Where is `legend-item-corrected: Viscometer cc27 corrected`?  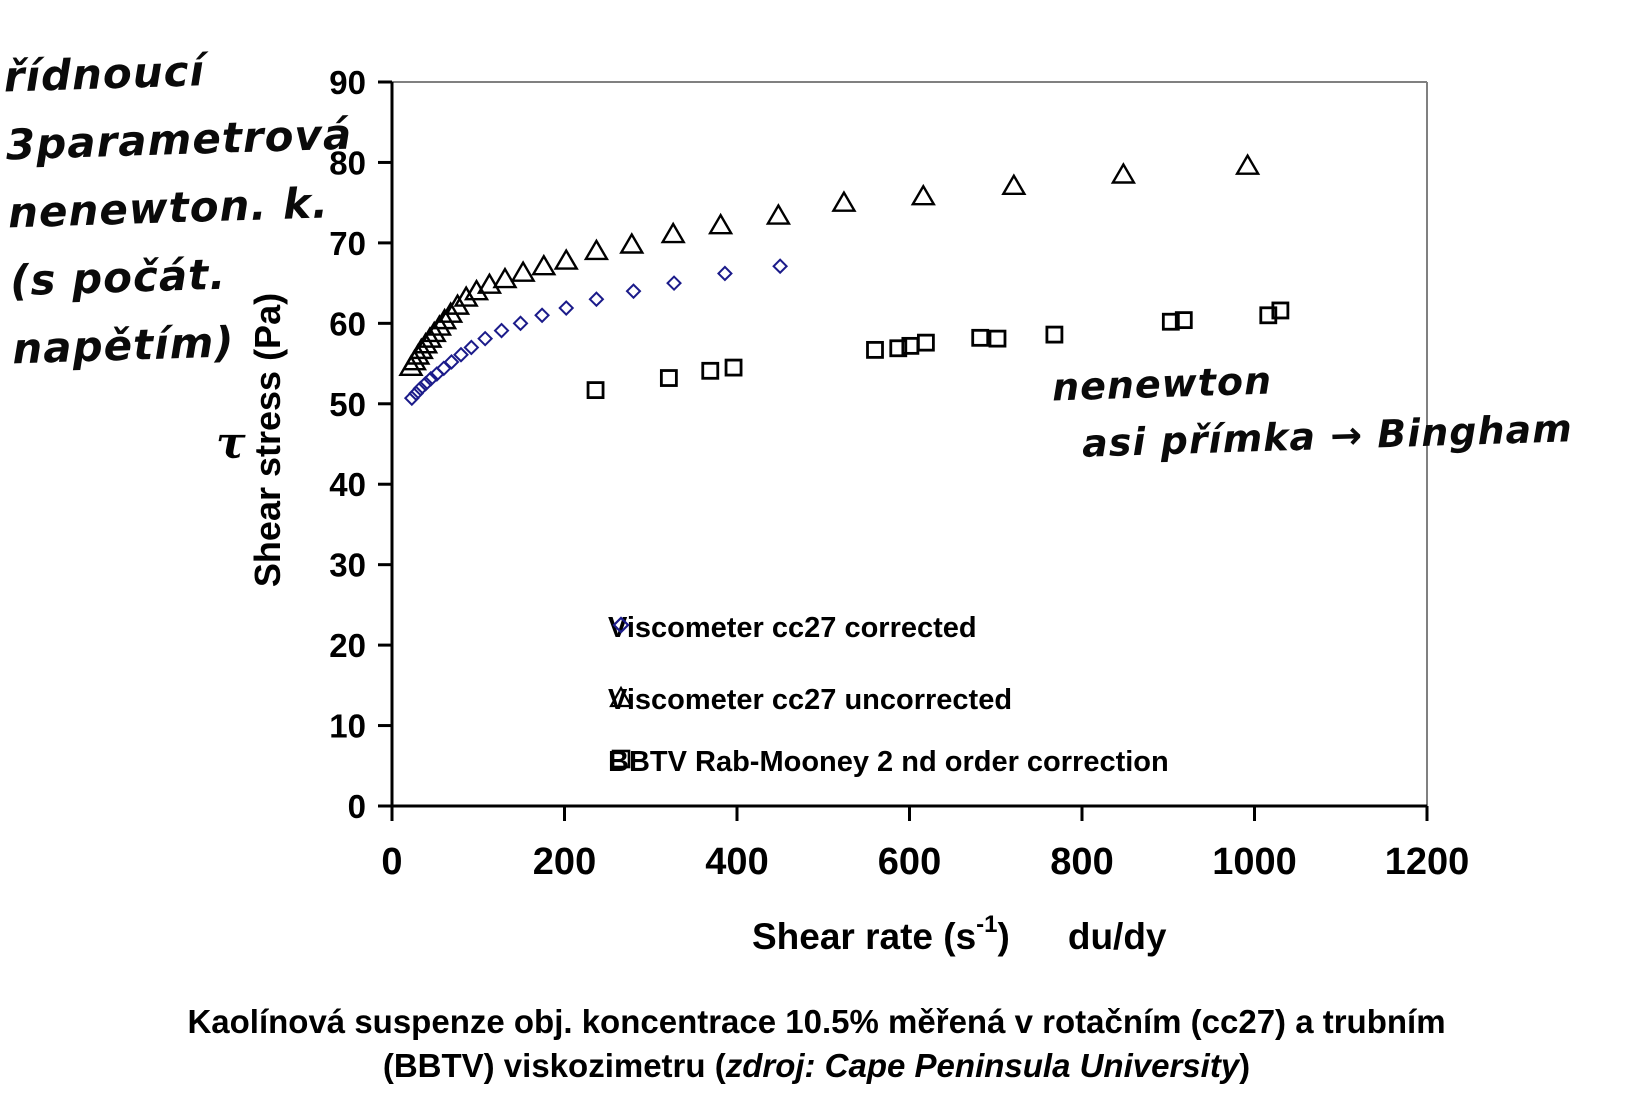
legend-item-corrected: Viscometer cc27 corrected is located at coordinates (792, 628).